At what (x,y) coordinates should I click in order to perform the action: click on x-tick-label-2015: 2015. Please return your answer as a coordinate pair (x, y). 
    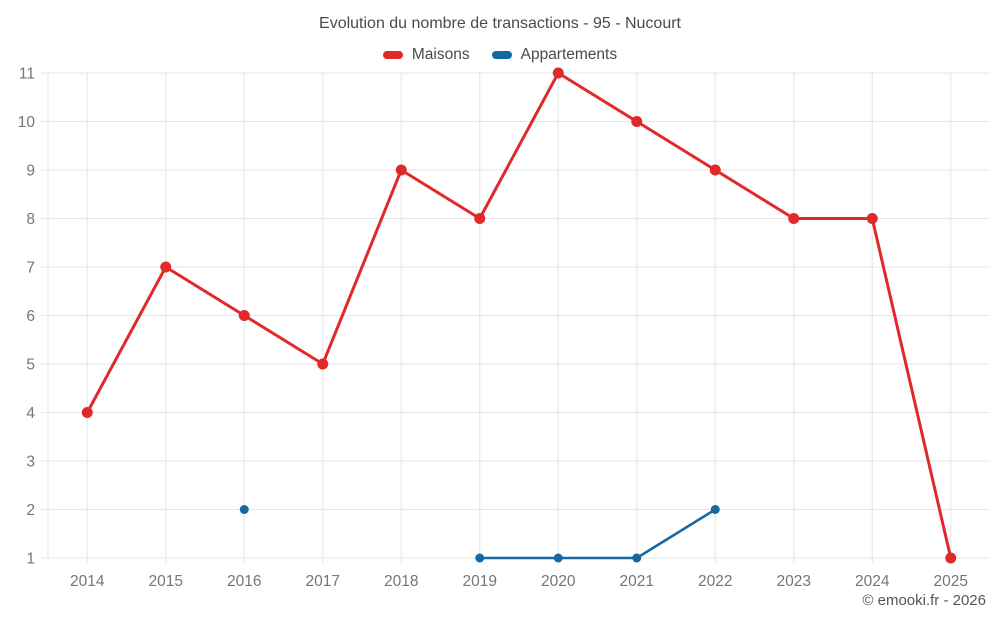
    Looking at the image, I should click on (166, 581).